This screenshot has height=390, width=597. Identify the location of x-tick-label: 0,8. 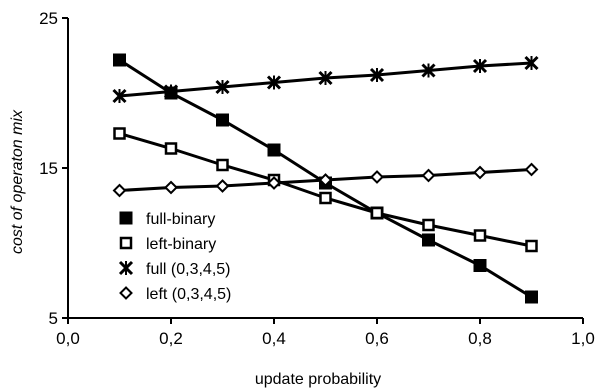
(480, 338).